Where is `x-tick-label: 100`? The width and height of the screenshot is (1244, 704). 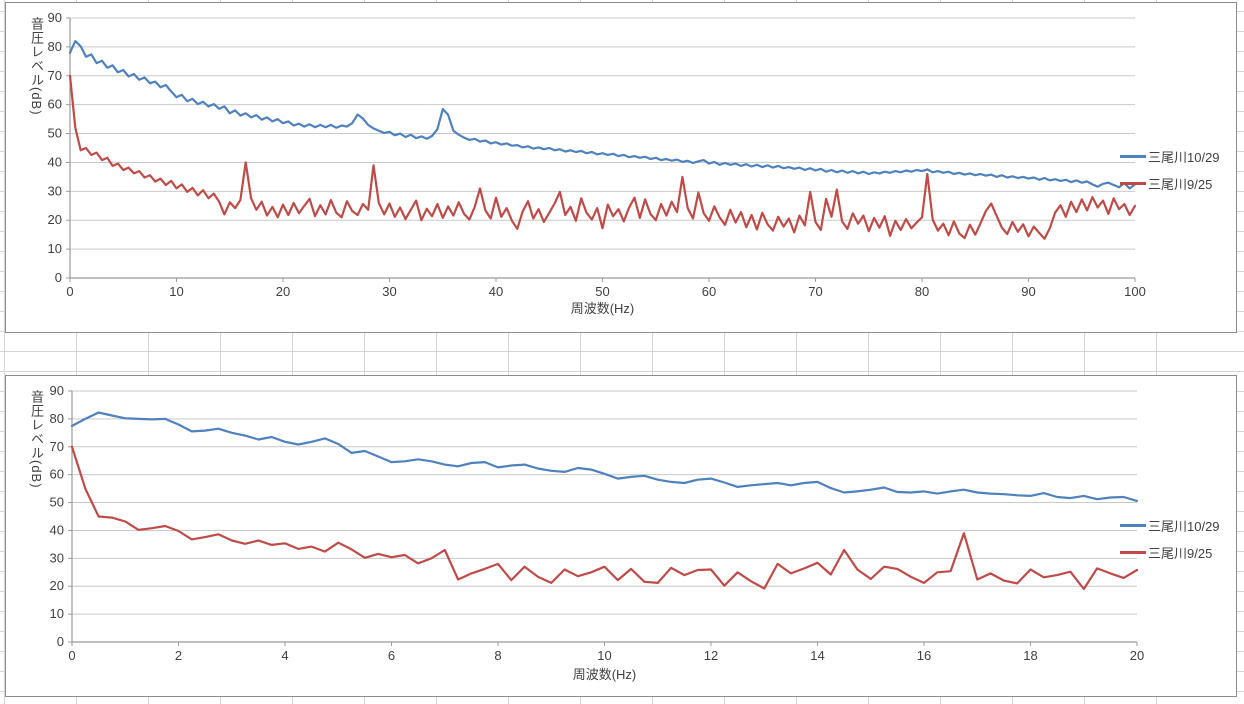
x-tick-label: 100 is located at coordinates (1135, 291).